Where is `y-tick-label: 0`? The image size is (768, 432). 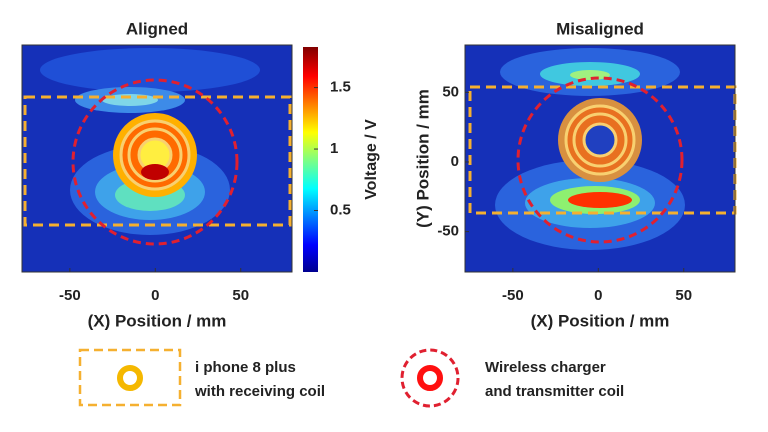
y-tick-label: 0 is located at coordinates (455, 161).